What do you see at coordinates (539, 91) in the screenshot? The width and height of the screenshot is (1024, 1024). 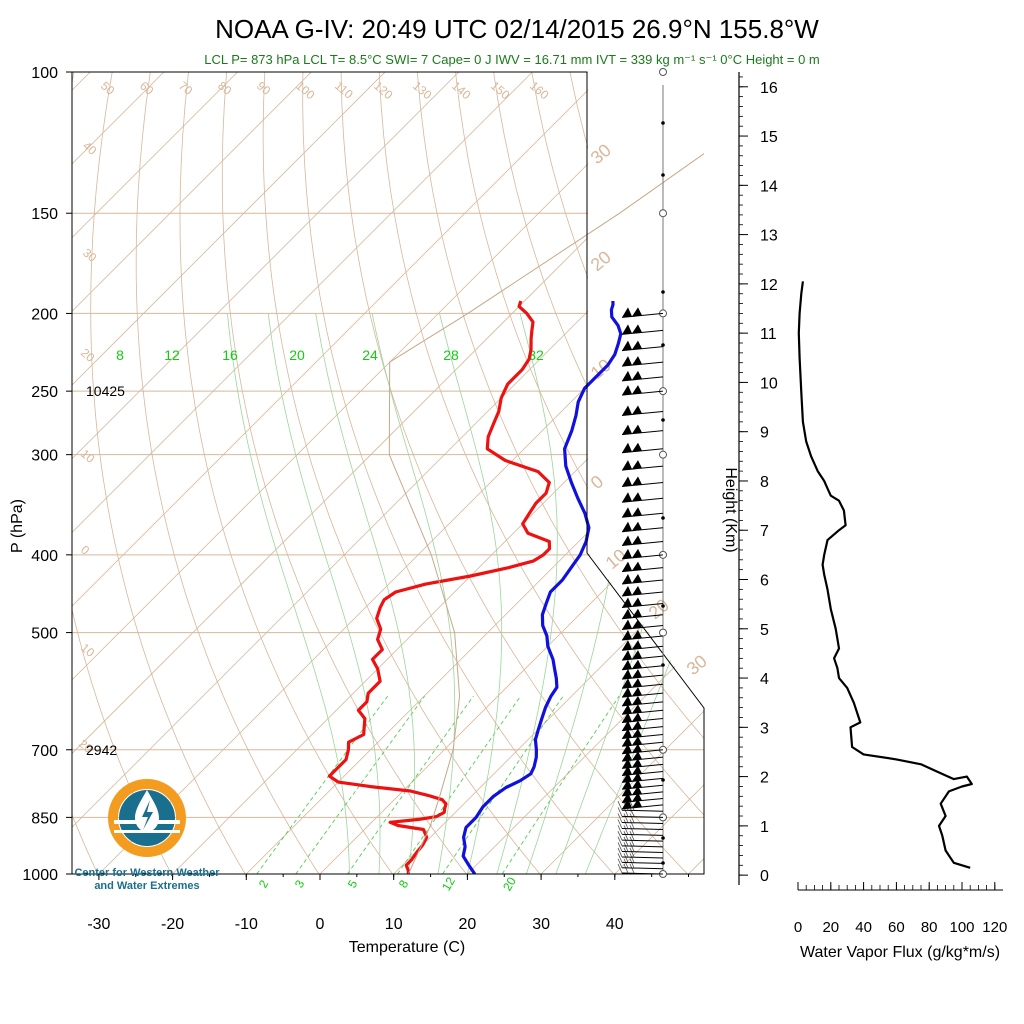 I see `isotherm-label: 160` at bounding box center [539, 91].